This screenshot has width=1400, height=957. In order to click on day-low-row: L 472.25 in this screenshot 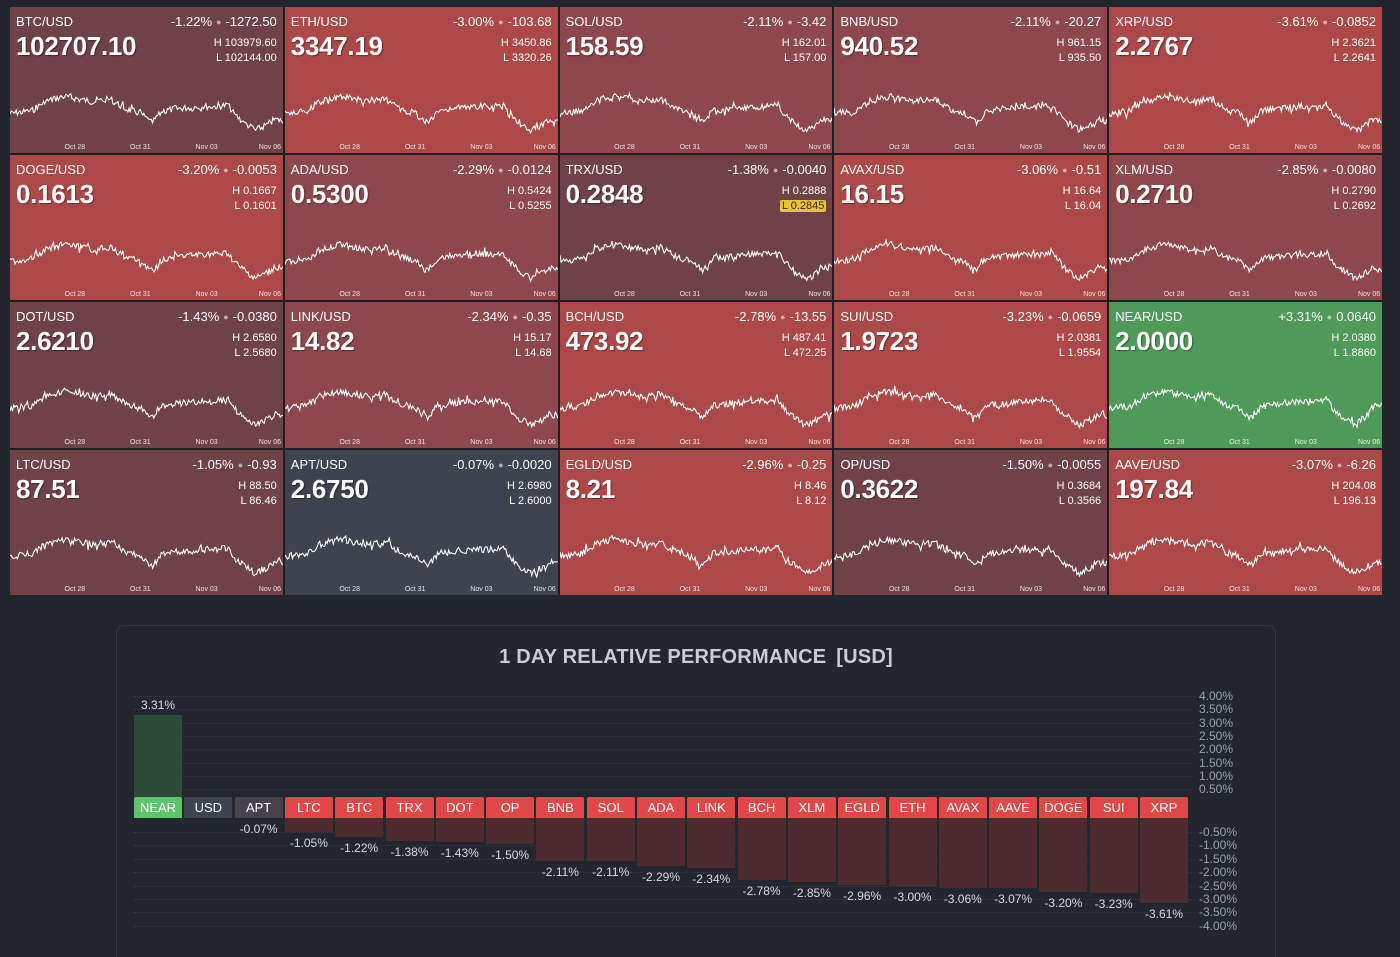, I will do `click(804, 353)`.